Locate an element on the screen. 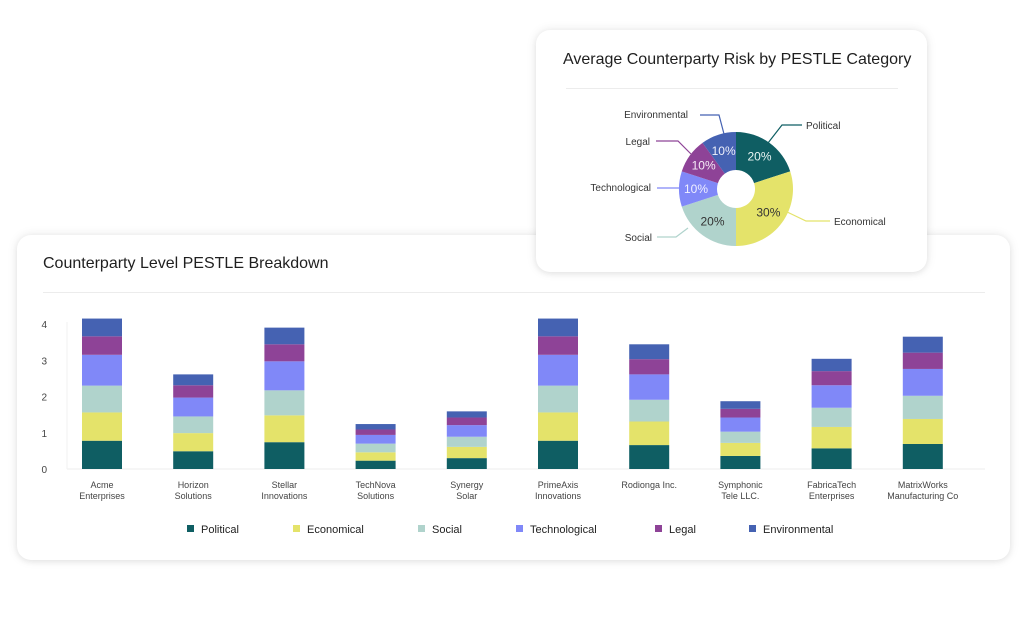 The image size is (1024, 617). bar-technova-solutions is located at coordinates (375, 446).